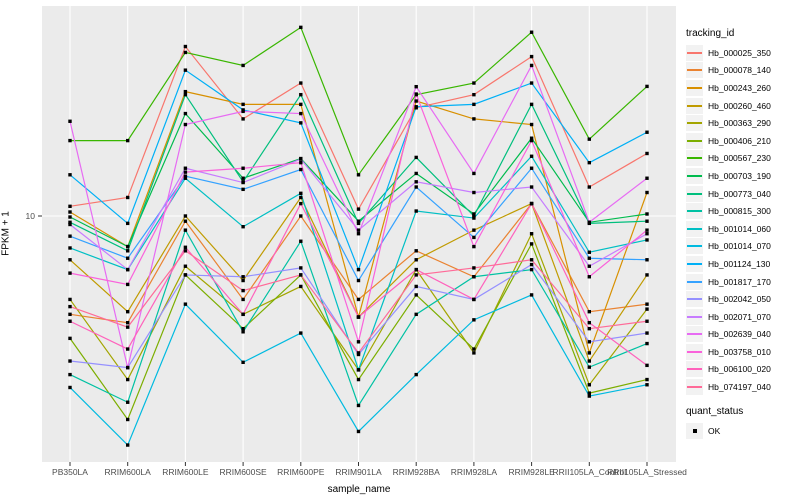 The width and height of the screenshot is (800, 500). I want to click on legend-item: Hb_000406_210, so click(742, 141).